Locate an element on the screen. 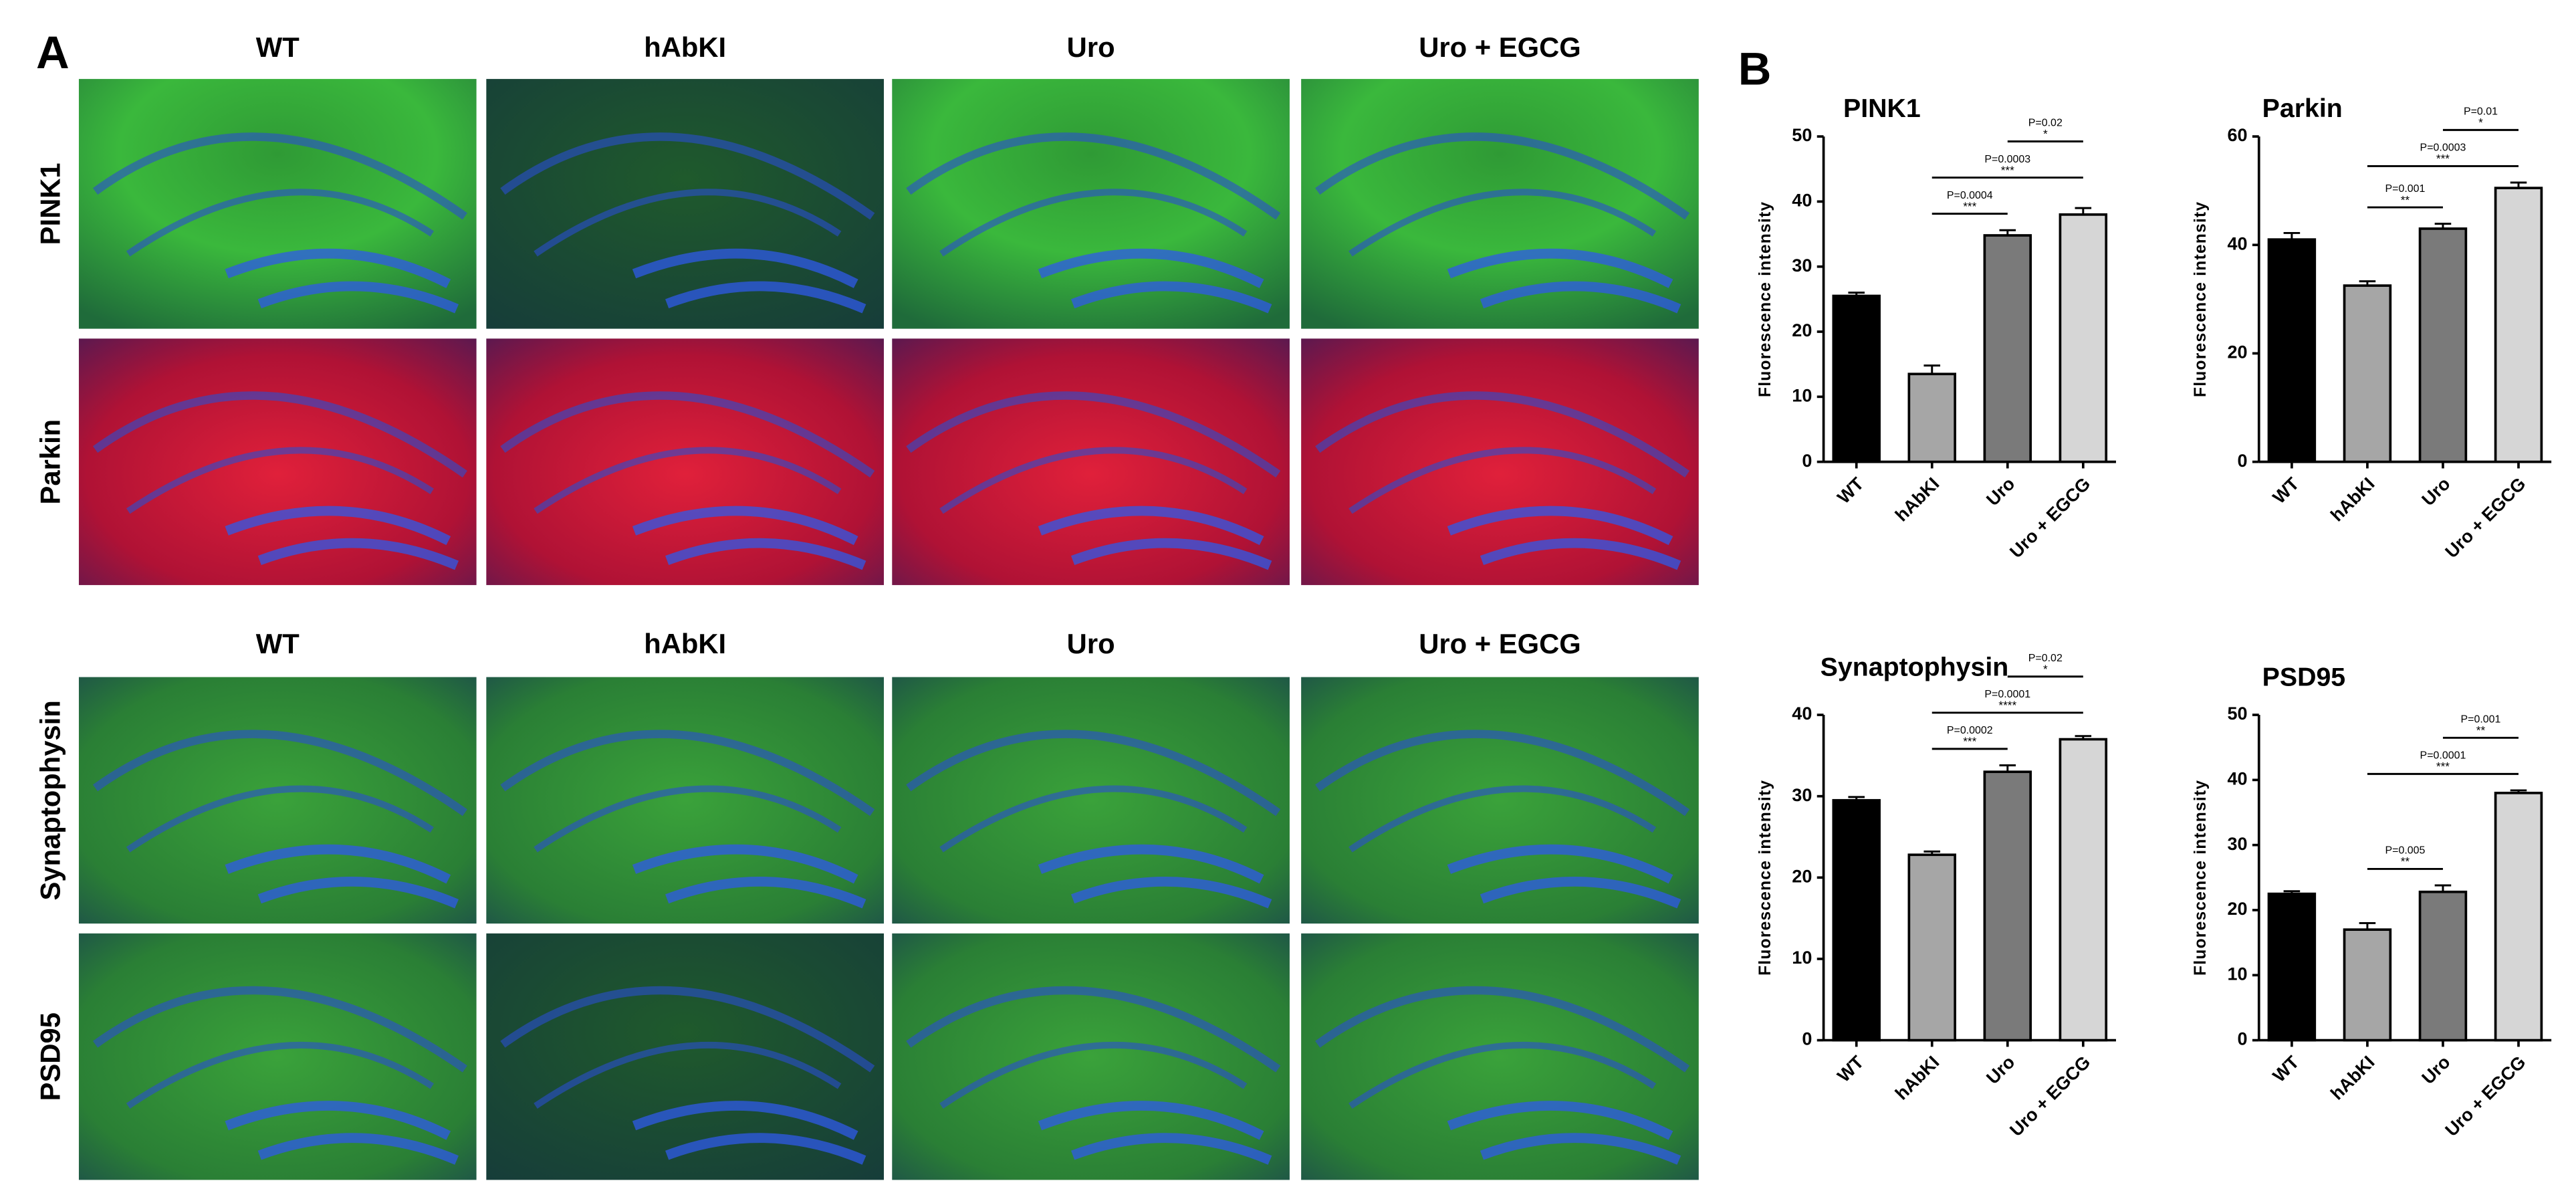  row-label: Synaptophysin is located at coordinates (50, 800).